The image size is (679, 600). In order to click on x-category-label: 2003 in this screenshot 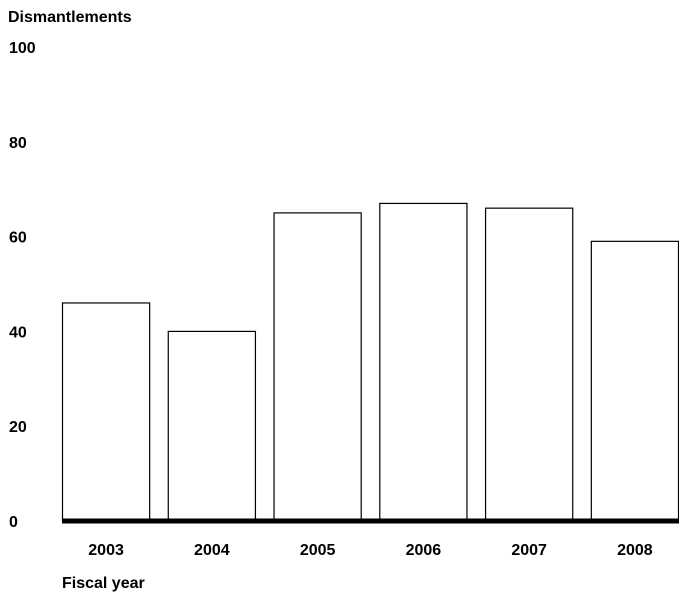, I will do `click(106, 550)`.